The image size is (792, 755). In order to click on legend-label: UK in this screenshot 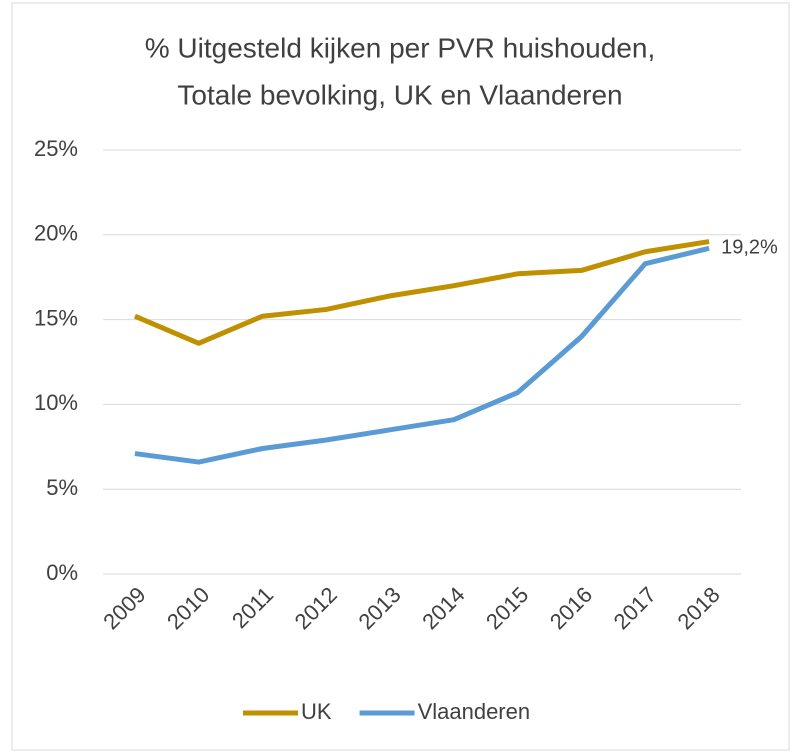, I will do `click(316, 711)`.